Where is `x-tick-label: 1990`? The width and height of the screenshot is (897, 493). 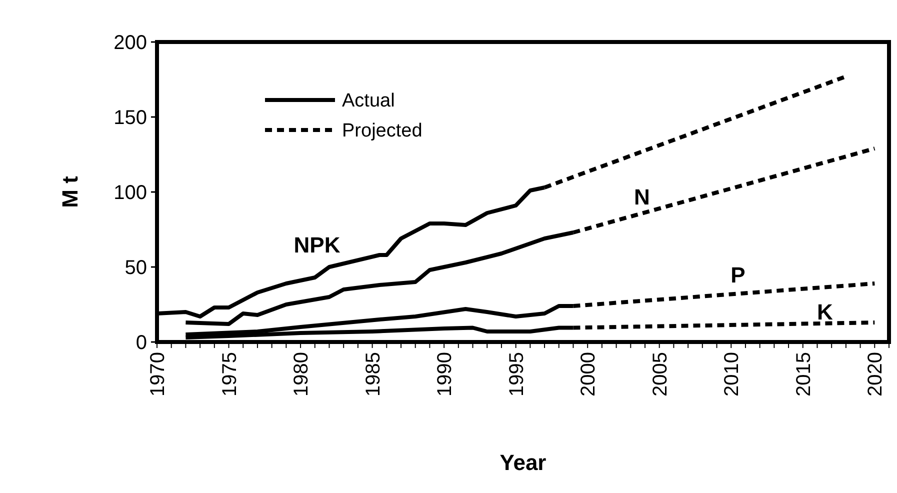 x-tick-label: 1990 is located at coordinates (445, 374).